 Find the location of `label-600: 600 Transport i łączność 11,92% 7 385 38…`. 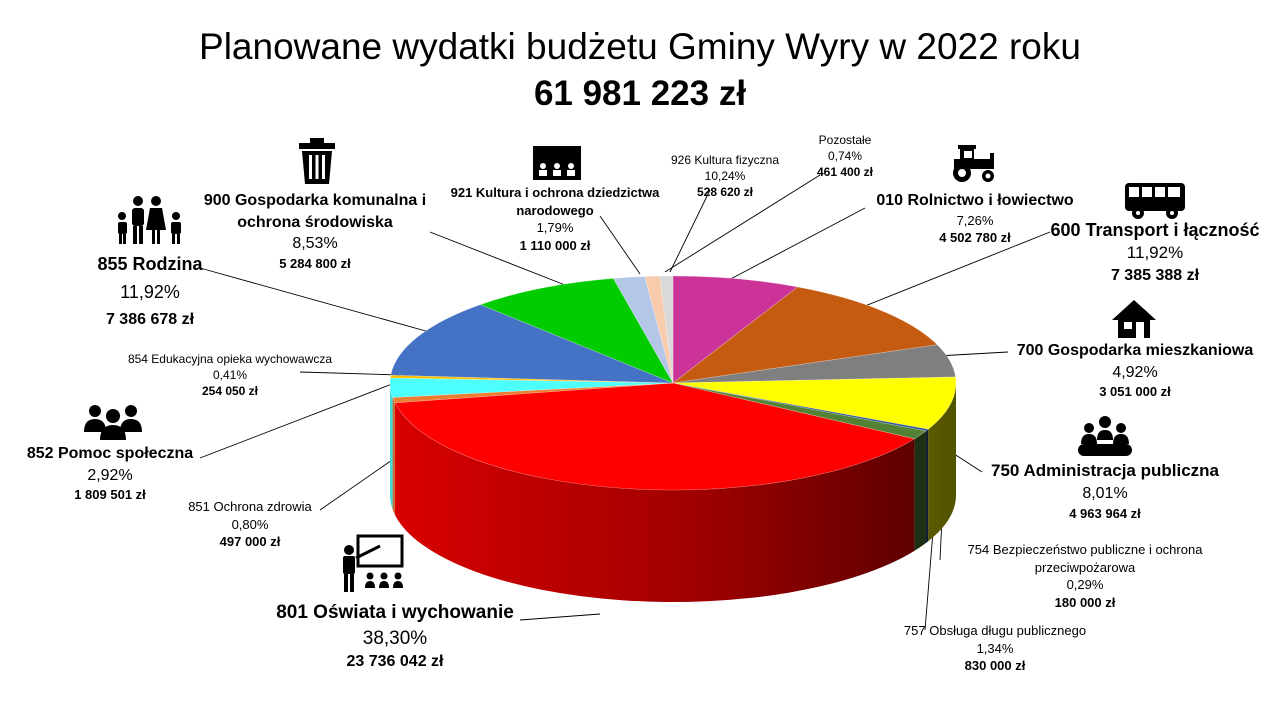

label-600: 600 Transport i łączność 11,92% 7 385 38… is located at coordinates (1155, 252).